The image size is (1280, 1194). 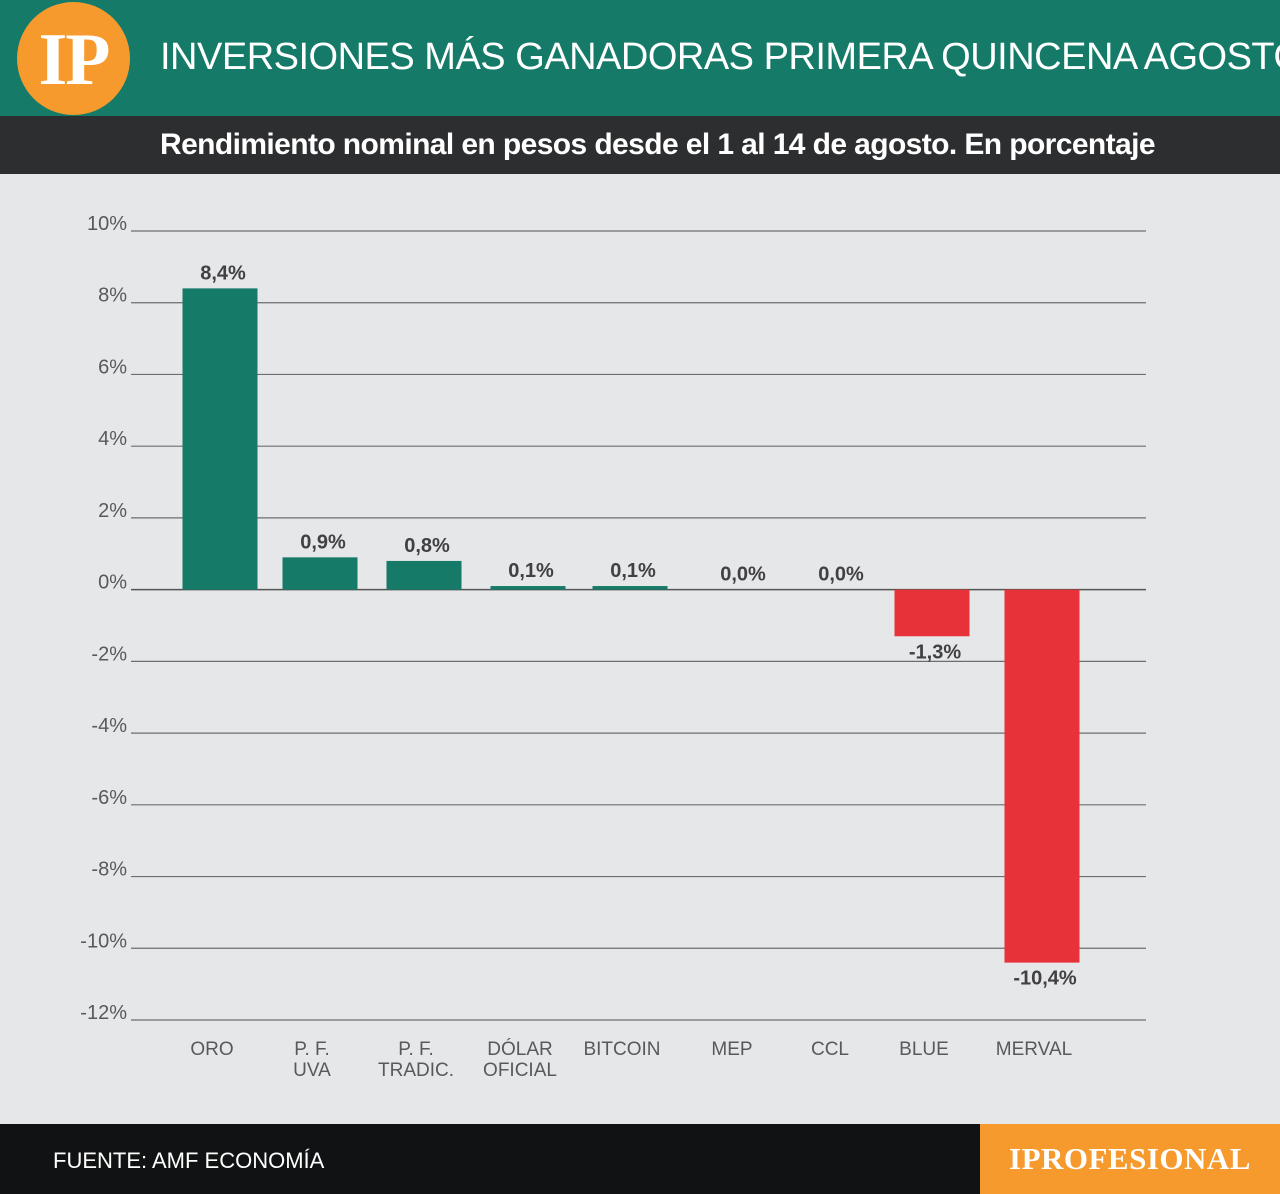 I want to click on iprofesional-brand: IPROFESIONAL, so click(x=1130, y=1159).